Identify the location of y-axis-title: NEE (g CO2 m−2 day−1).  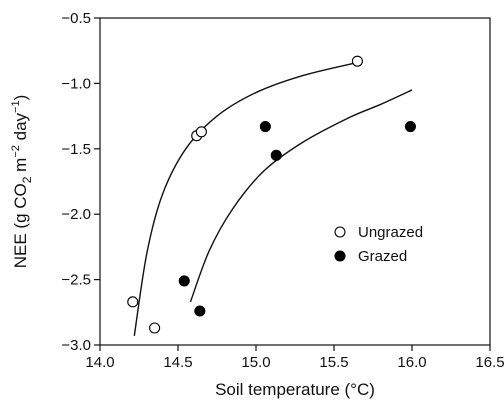
(22, 182).